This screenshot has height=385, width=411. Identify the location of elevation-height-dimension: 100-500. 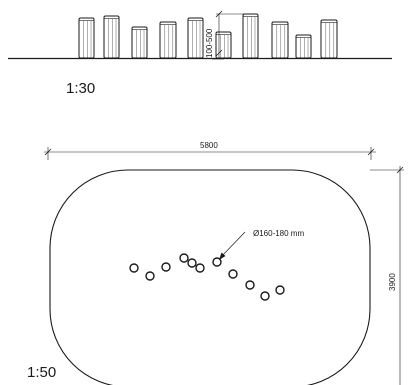
(224, 35).